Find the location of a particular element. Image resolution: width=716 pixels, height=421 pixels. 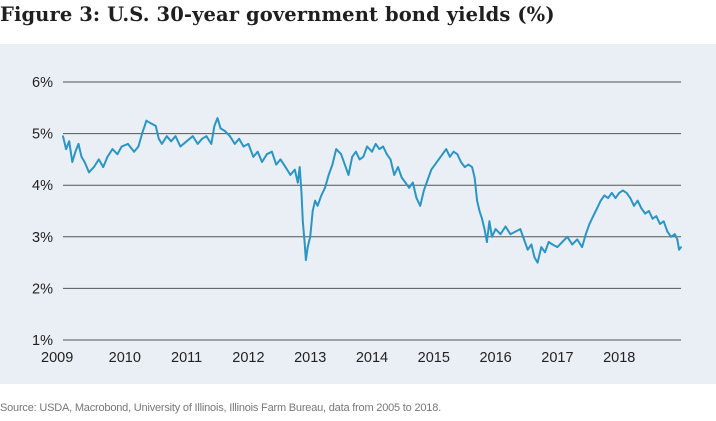

y-axis-tick-labels: 6% 5% 4% 3% 2% 1% is located at coordinates (42, 212).